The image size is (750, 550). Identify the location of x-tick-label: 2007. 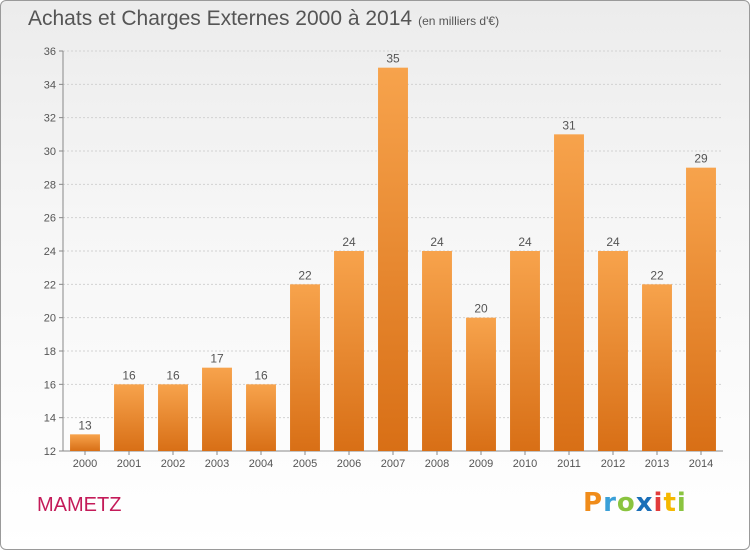
(393, 464).